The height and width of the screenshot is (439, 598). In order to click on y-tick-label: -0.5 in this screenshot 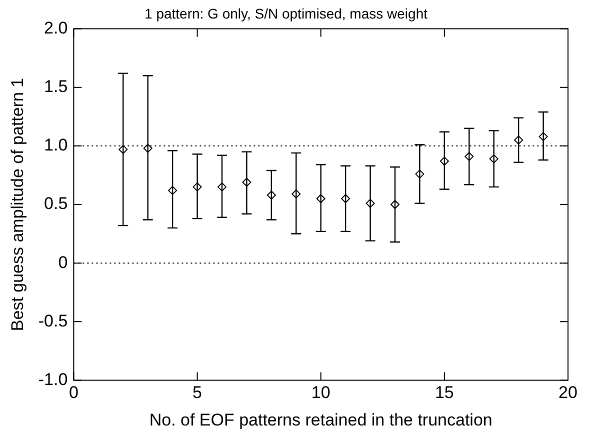, I will do `click(53, 320)`.